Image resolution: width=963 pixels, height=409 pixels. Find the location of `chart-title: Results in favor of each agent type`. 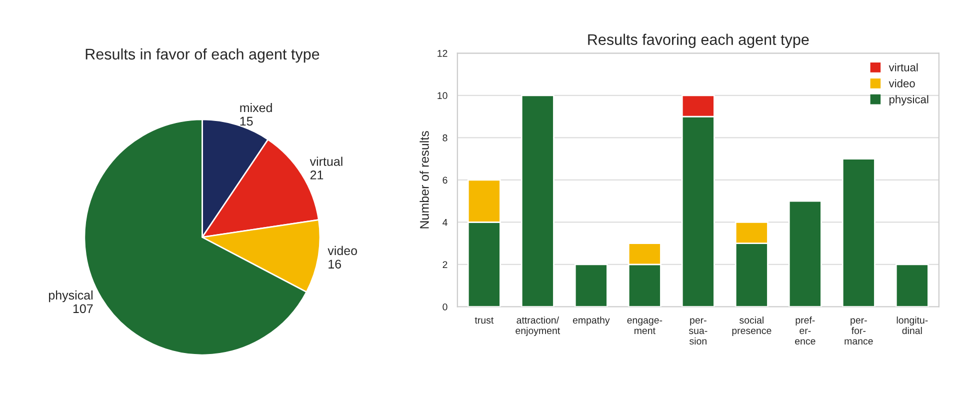

chart-title: Results in favor of each agent type is located at coordinates (203, 55).